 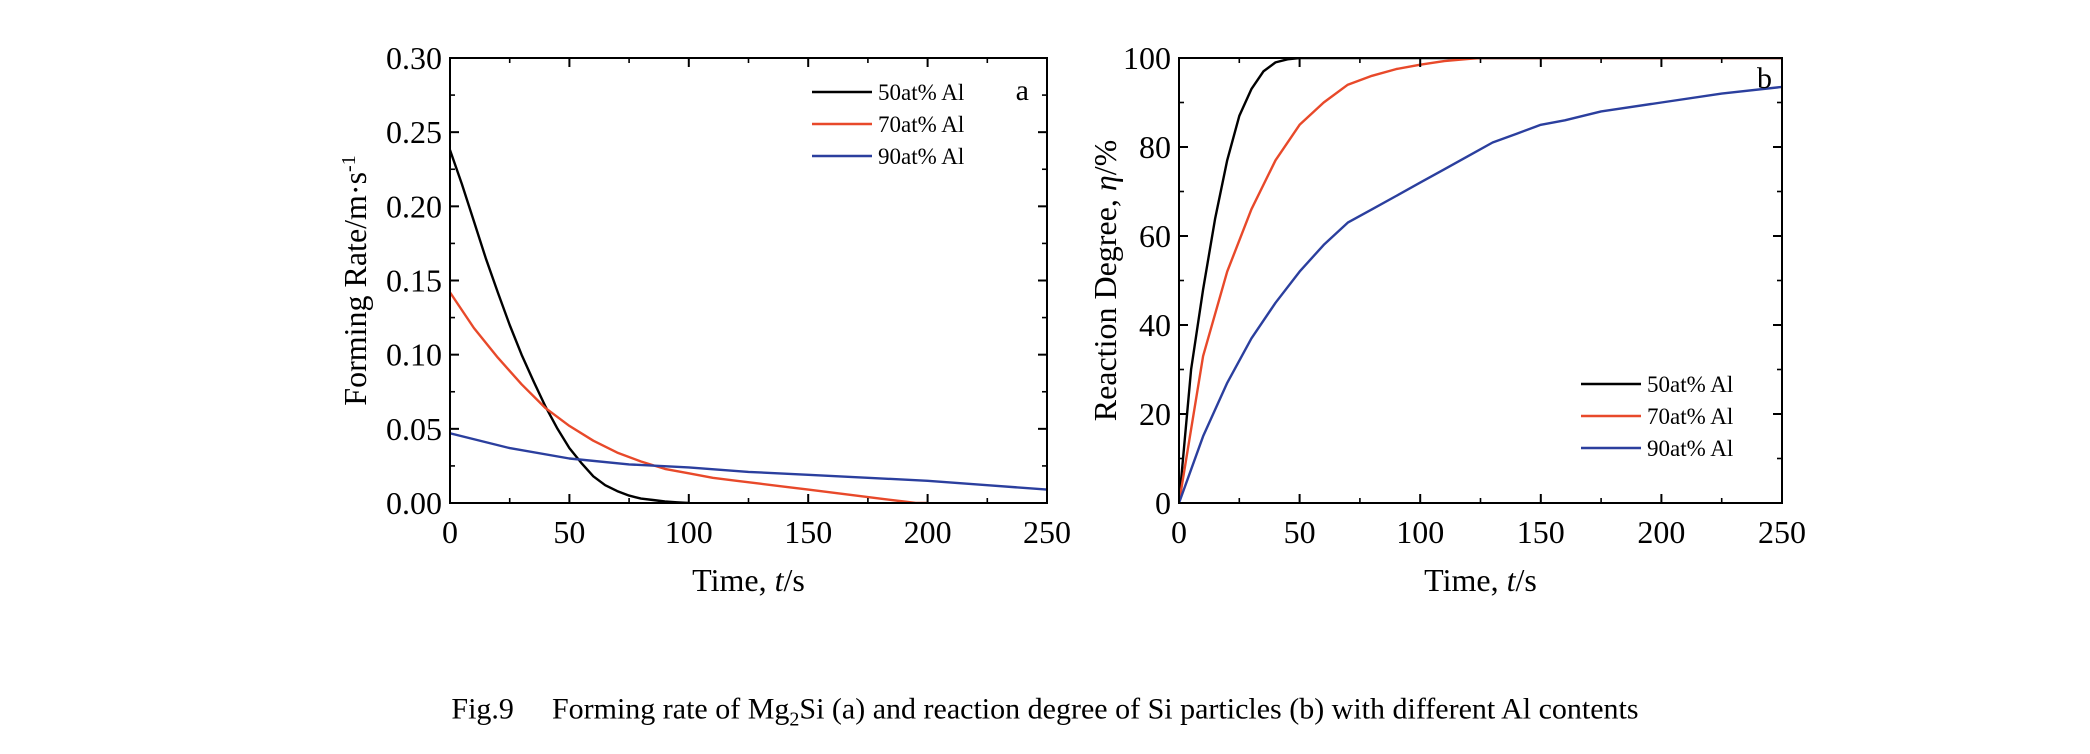 I want to click on y-tick-label: 0.15, so click(x=414, y=281).